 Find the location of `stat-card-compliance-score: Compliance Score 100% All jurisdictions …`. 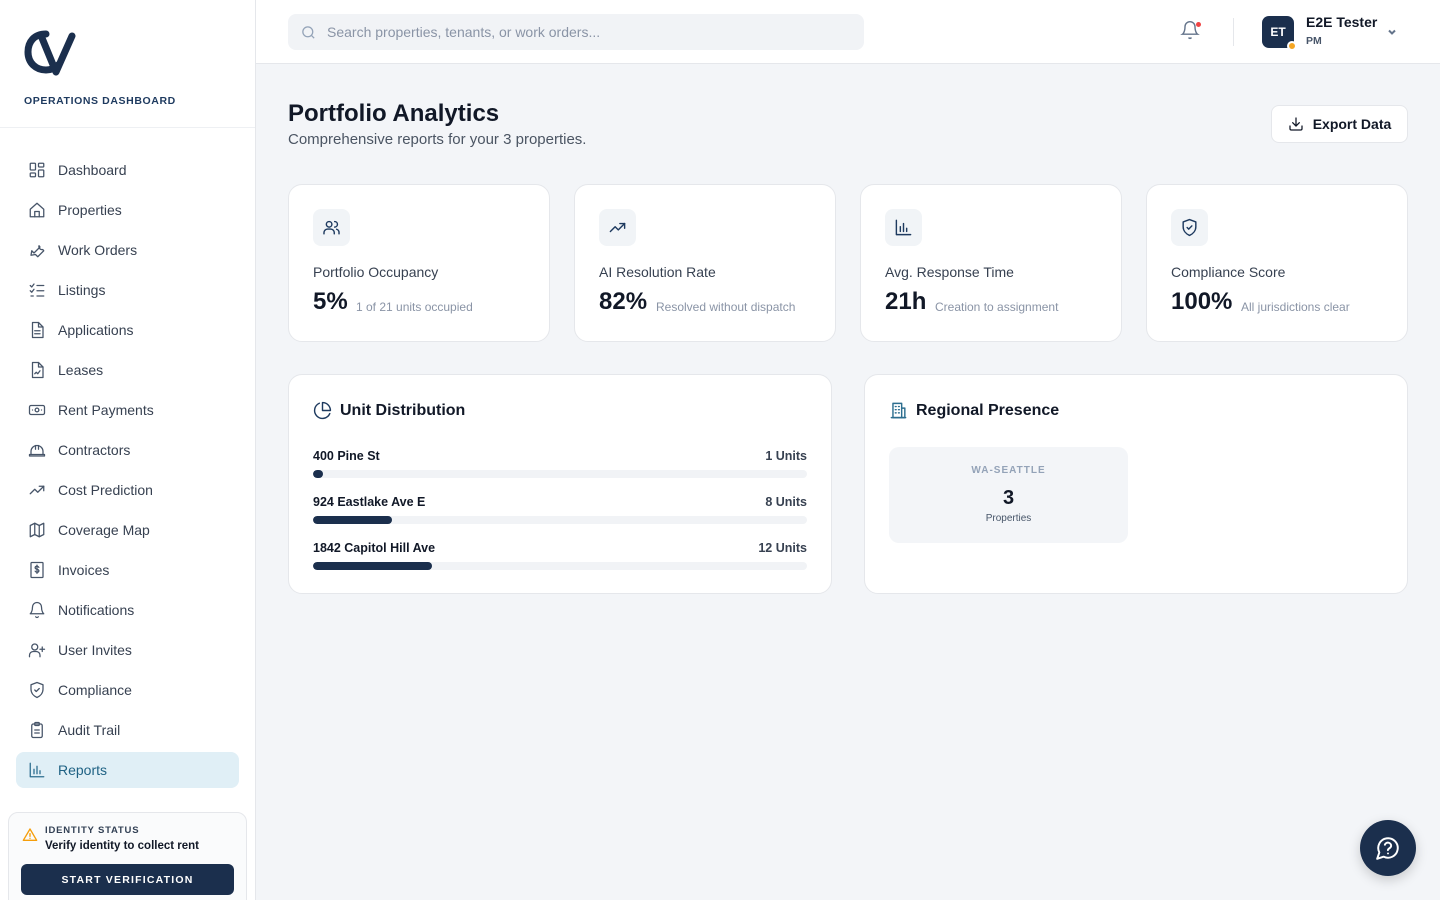

stat-card-compliance-score: Compliance Score 100% All jurisdictions … is located at coordinates (1277, 263).